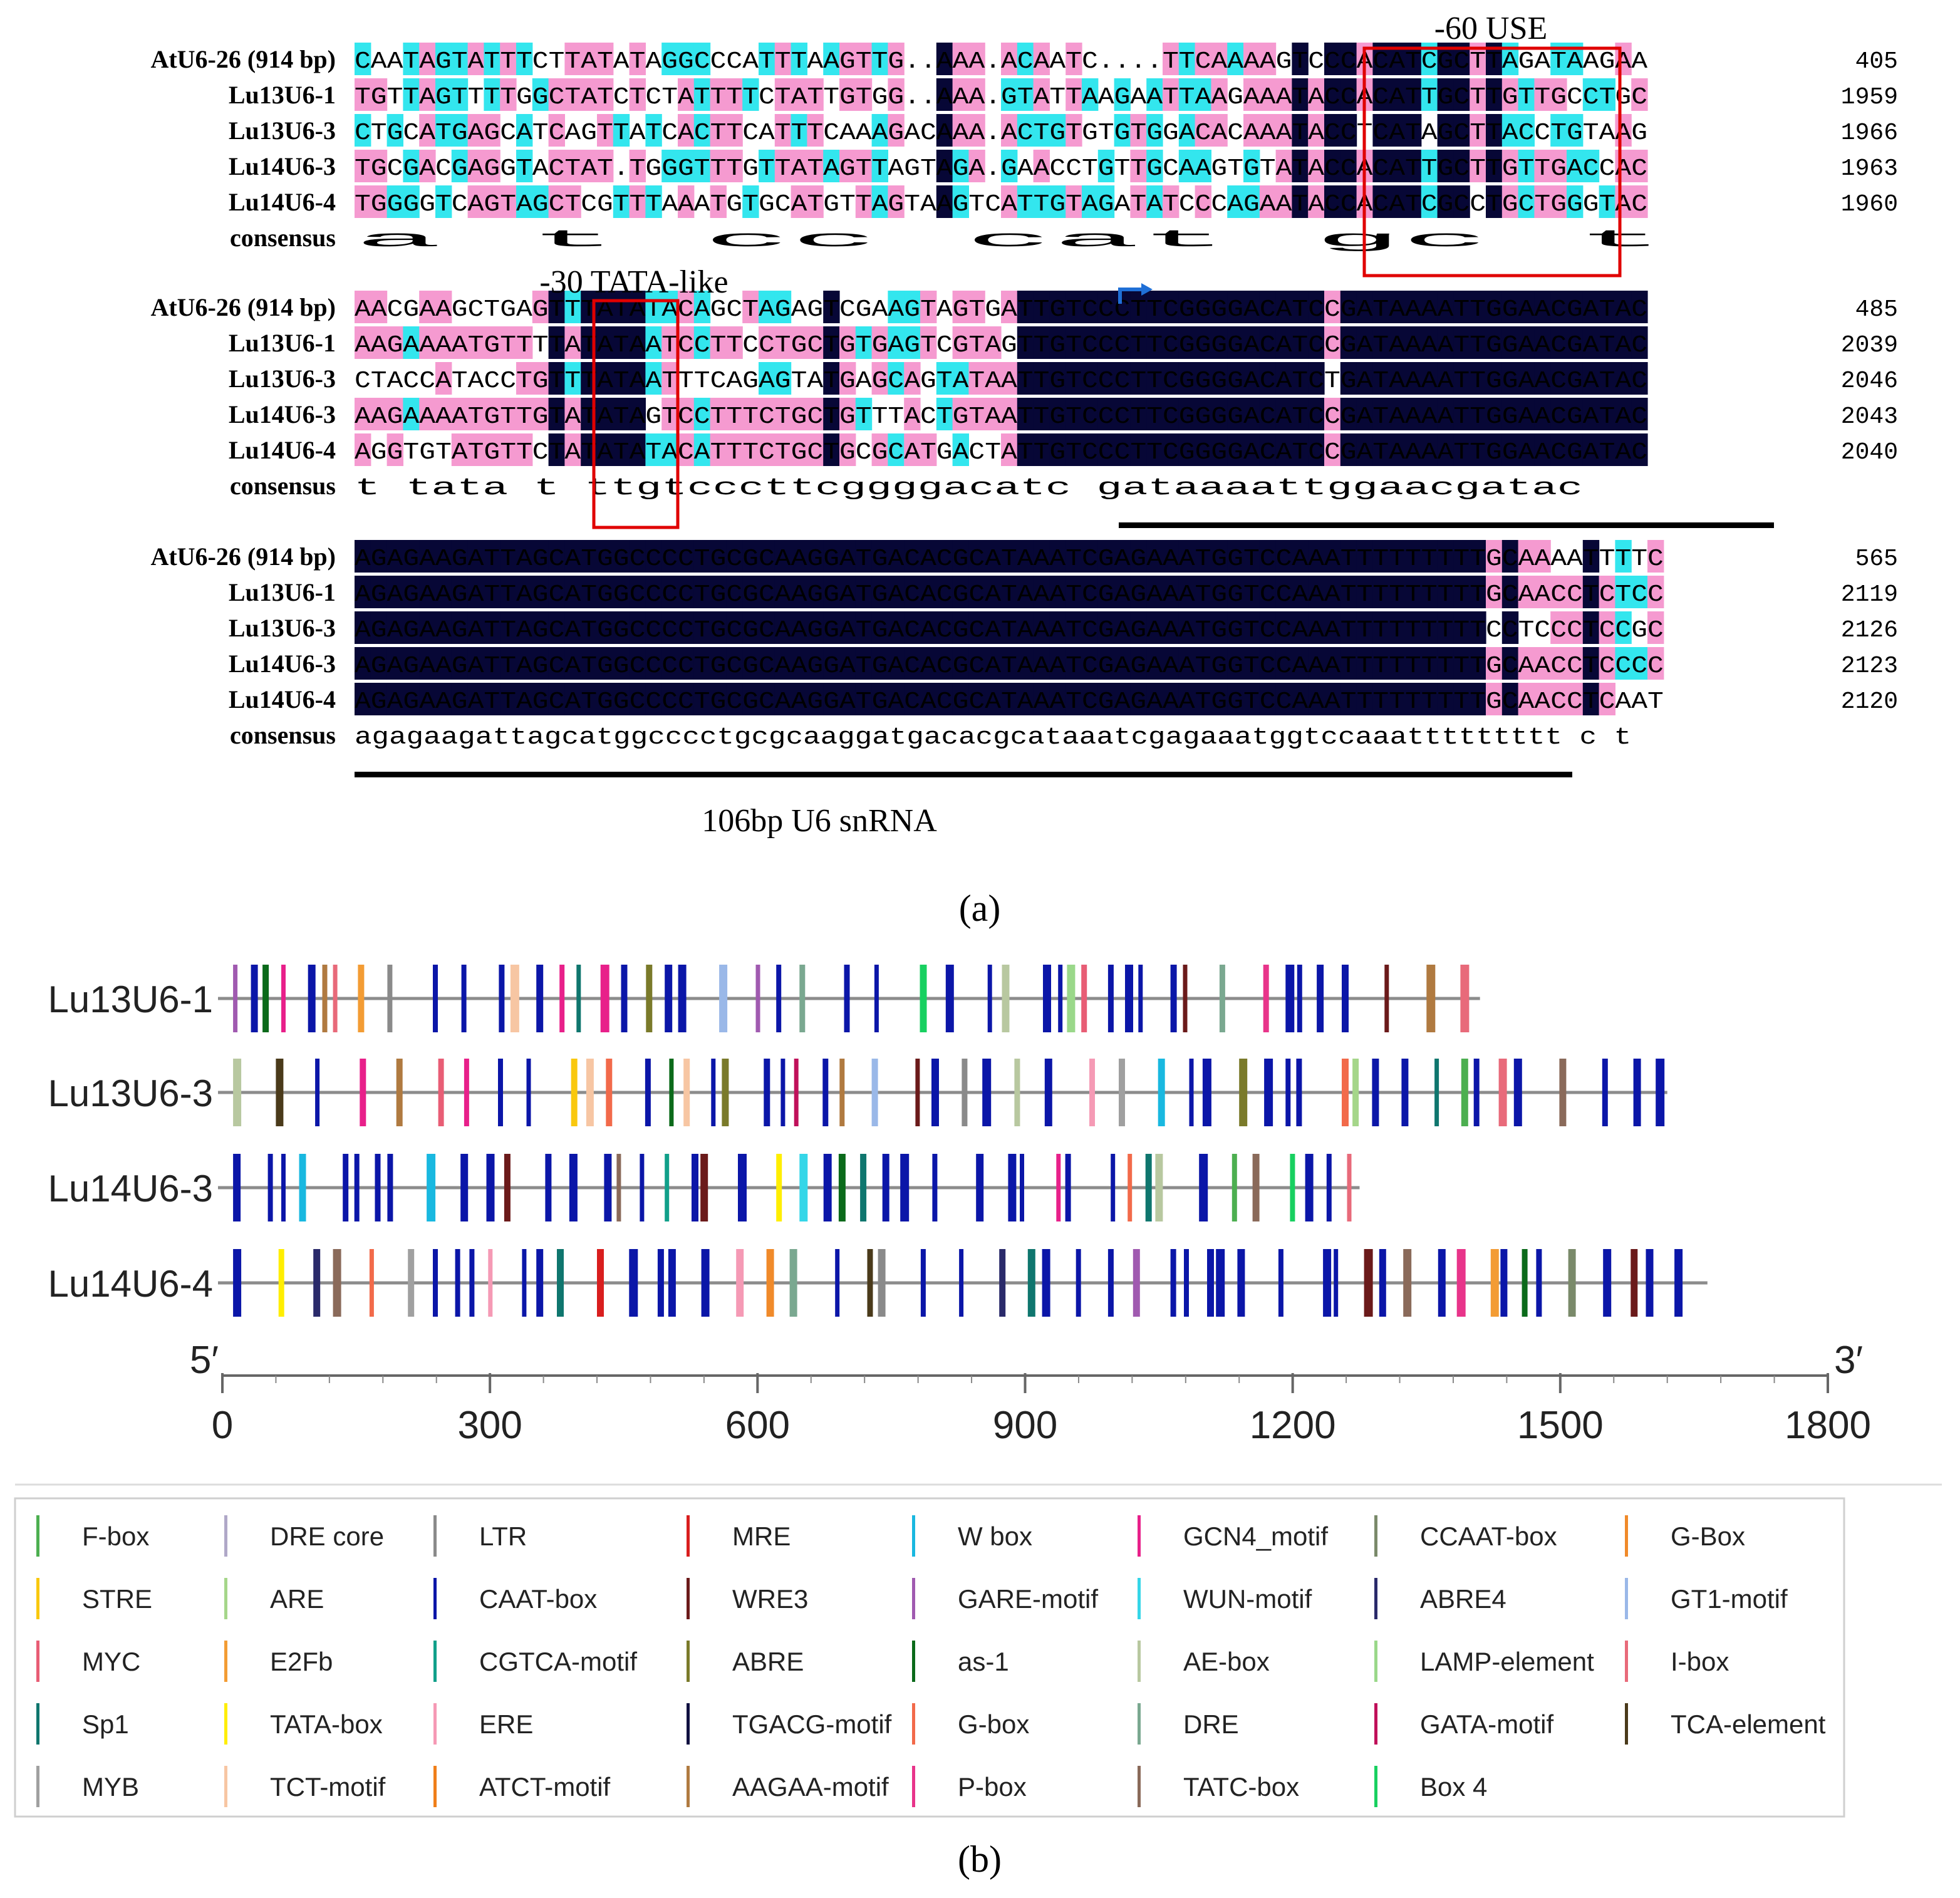 This screenshot has width=1960, height=1898. What do you see at coordinates (636, 414) in the screenshot?
I see `tata-box-highlight` at bounding box center [636, 414].